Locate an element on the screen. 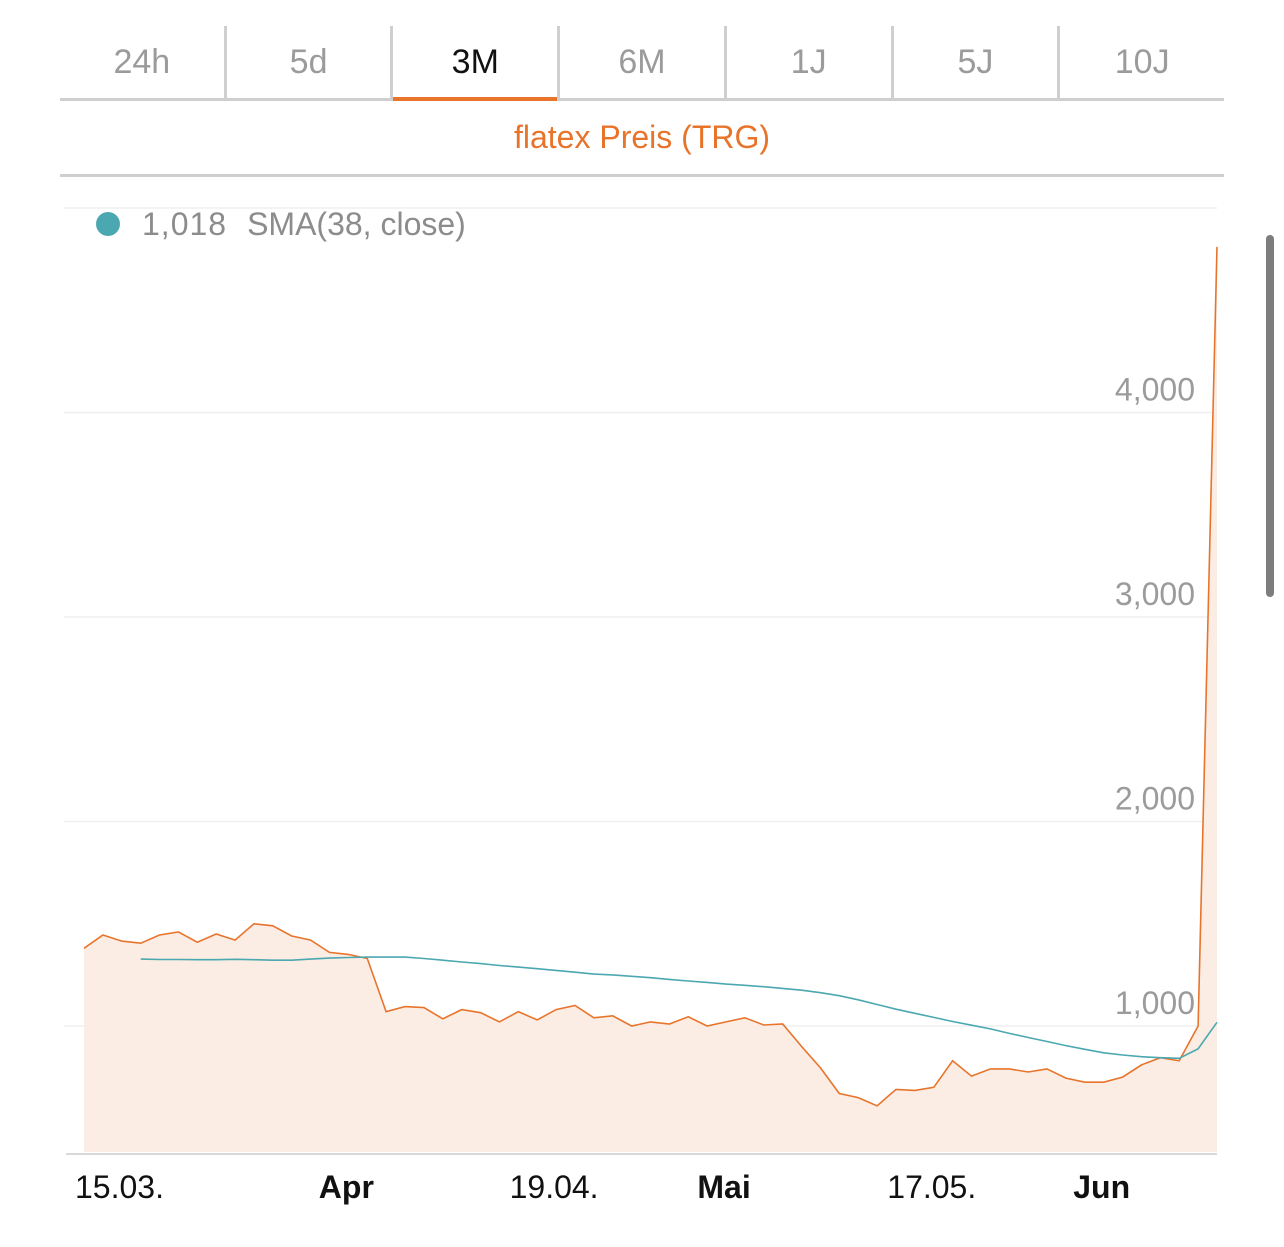 This screenshot has height=1247, width=1284. legend: 1,018 SMA(38, close) is located at coordinates (281, 224).